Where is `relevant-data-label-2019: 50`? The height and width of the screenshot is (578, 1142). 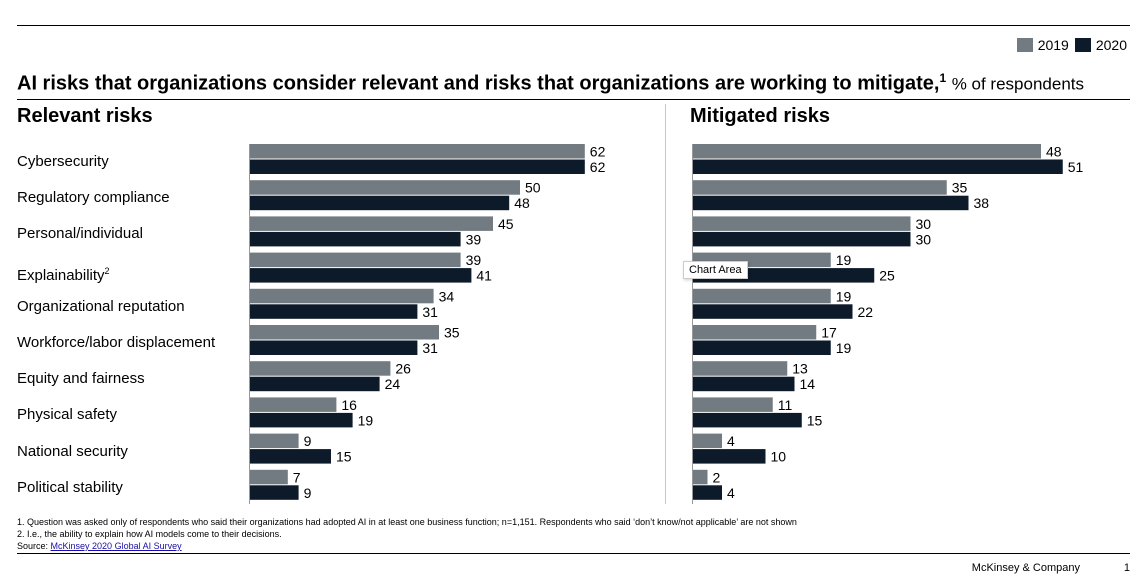
relevant-data-label-2019: 50 is located at coordinates (533, 188).